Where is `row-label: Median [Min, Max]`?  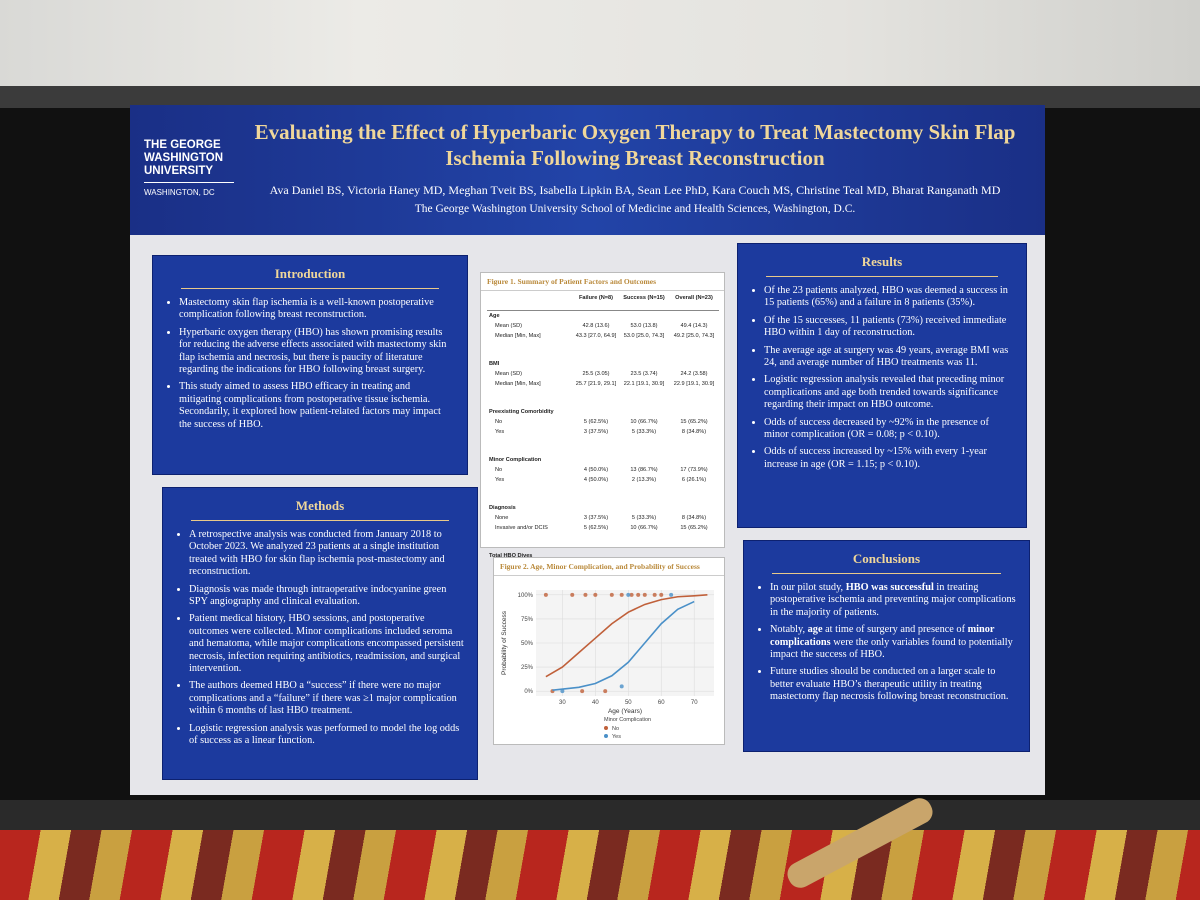
row-label: Median [Min, Max] is located at coordinates (518, 336).